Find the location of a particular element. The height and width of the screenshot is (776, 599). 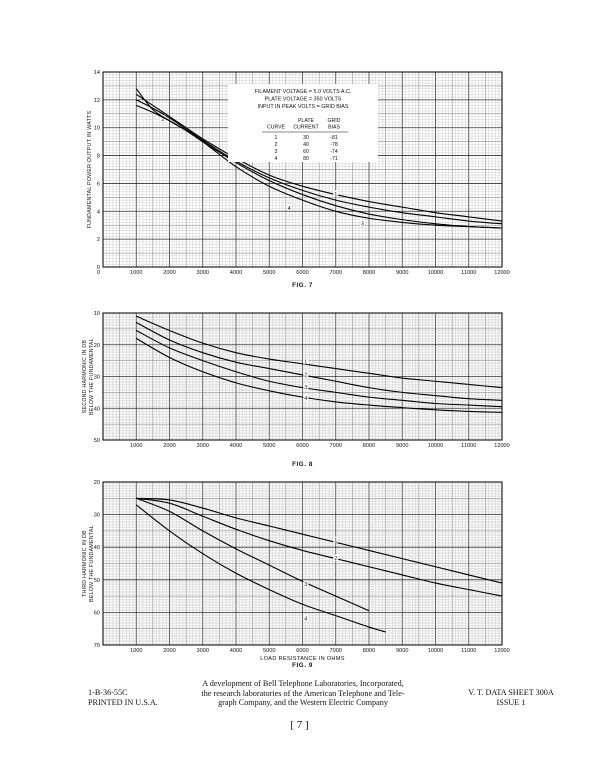

x-tick-label: 11000 is located at coordinates (468, 651).